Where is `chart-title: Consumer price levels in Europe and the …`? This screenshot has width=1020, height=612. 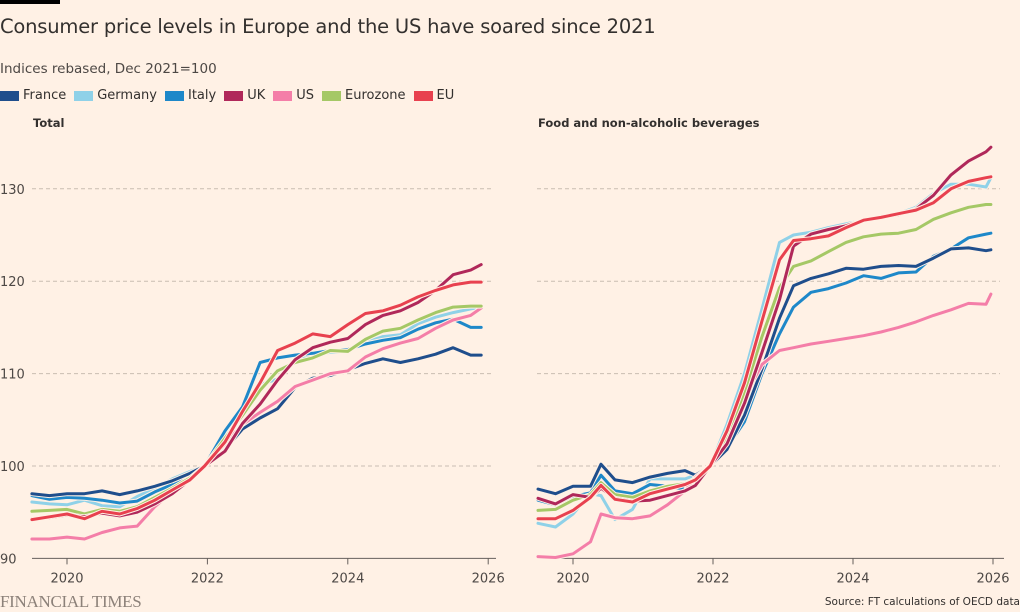 chart-title: Consumer price levels in Europe and the … is located at coordinates (328, 26).